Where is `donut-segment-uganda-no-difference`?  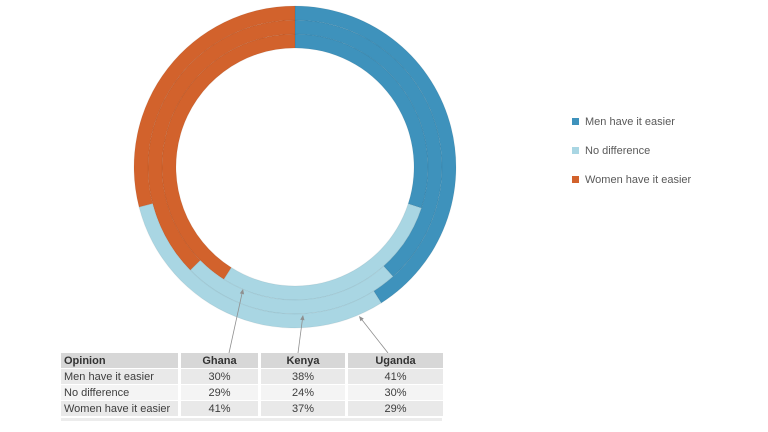
donut-segment-uganda-no-difference is located at coordinates (260, 265).